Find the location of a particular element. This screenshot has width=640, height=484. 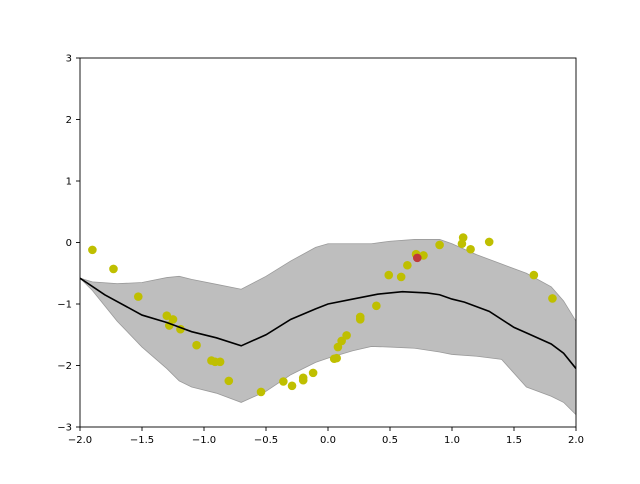

x-tick-label: −2.0 is located at coordinates (80, 440).